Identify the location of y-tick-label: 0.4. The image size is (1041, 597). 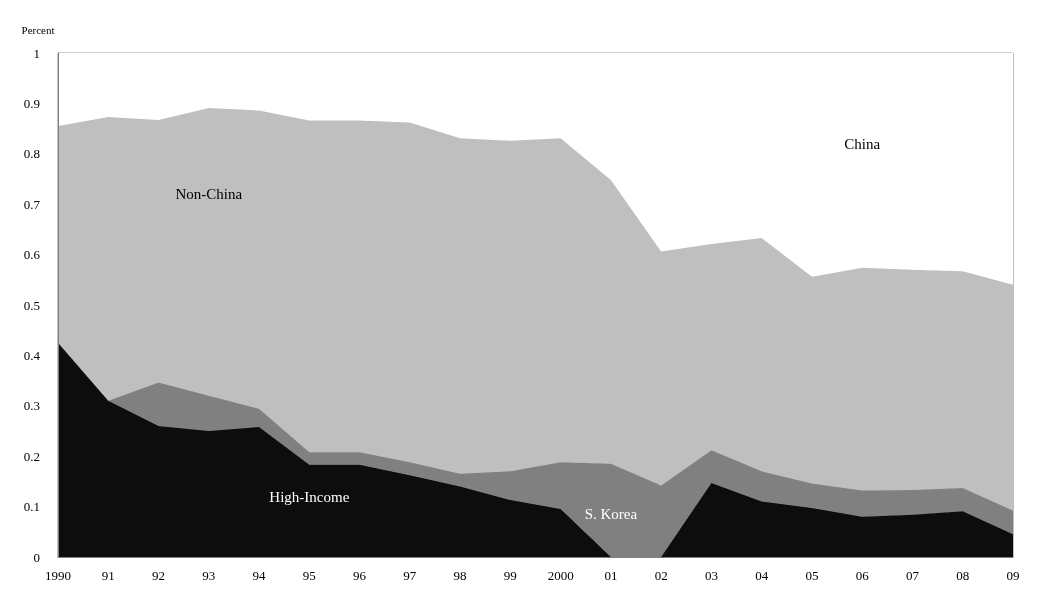
(32, 355).